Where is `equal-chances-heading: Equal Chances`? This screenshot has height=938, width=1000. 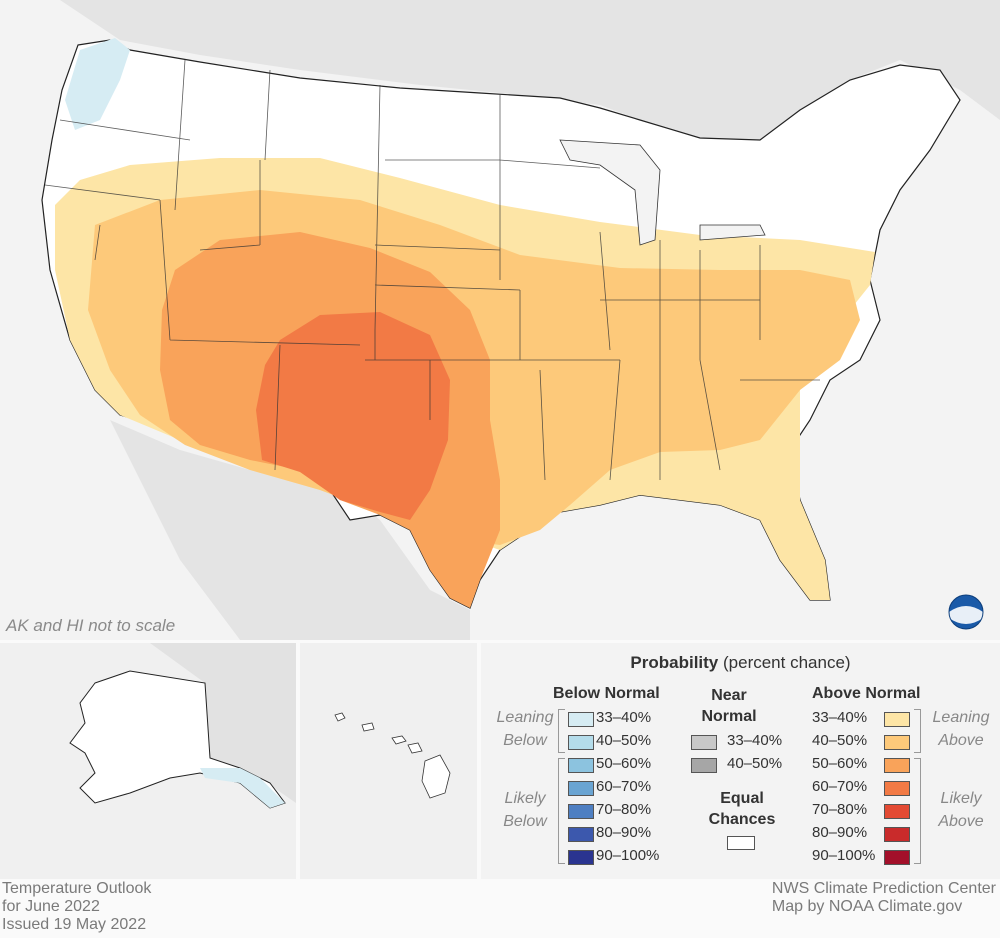
equal-chances-heading: Equal Chances is located at coordinates (742, 809).